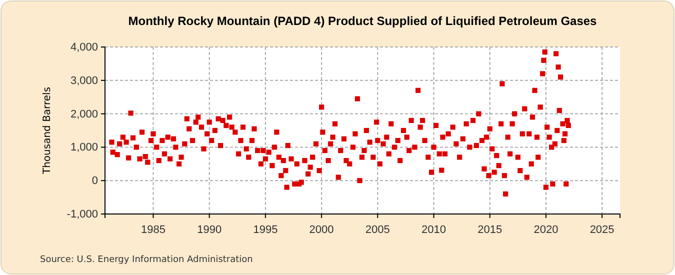  Describe the element at coordinates (84, 80) in the screenshot. I see `y-tick-label: 3,000` at that location.